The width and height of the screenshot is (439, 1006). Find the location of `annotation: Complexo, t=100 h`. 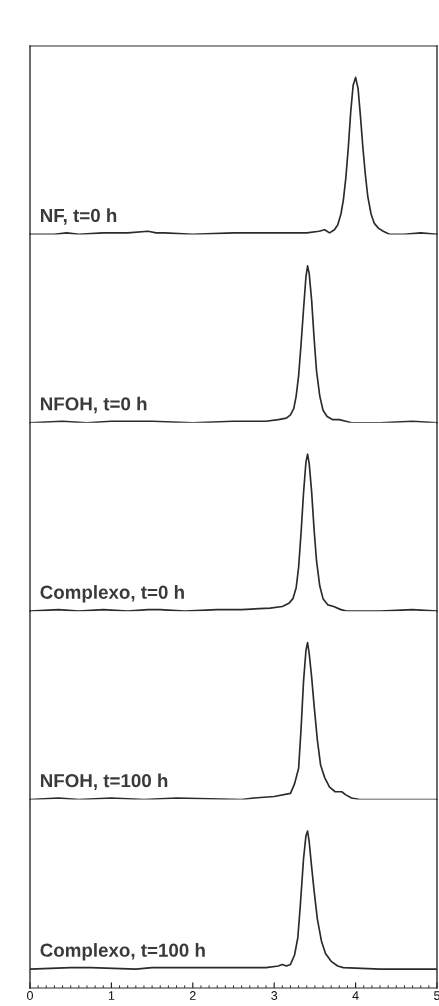

annotation: Complexo, t=100 h is located at coordinates (122, 952).